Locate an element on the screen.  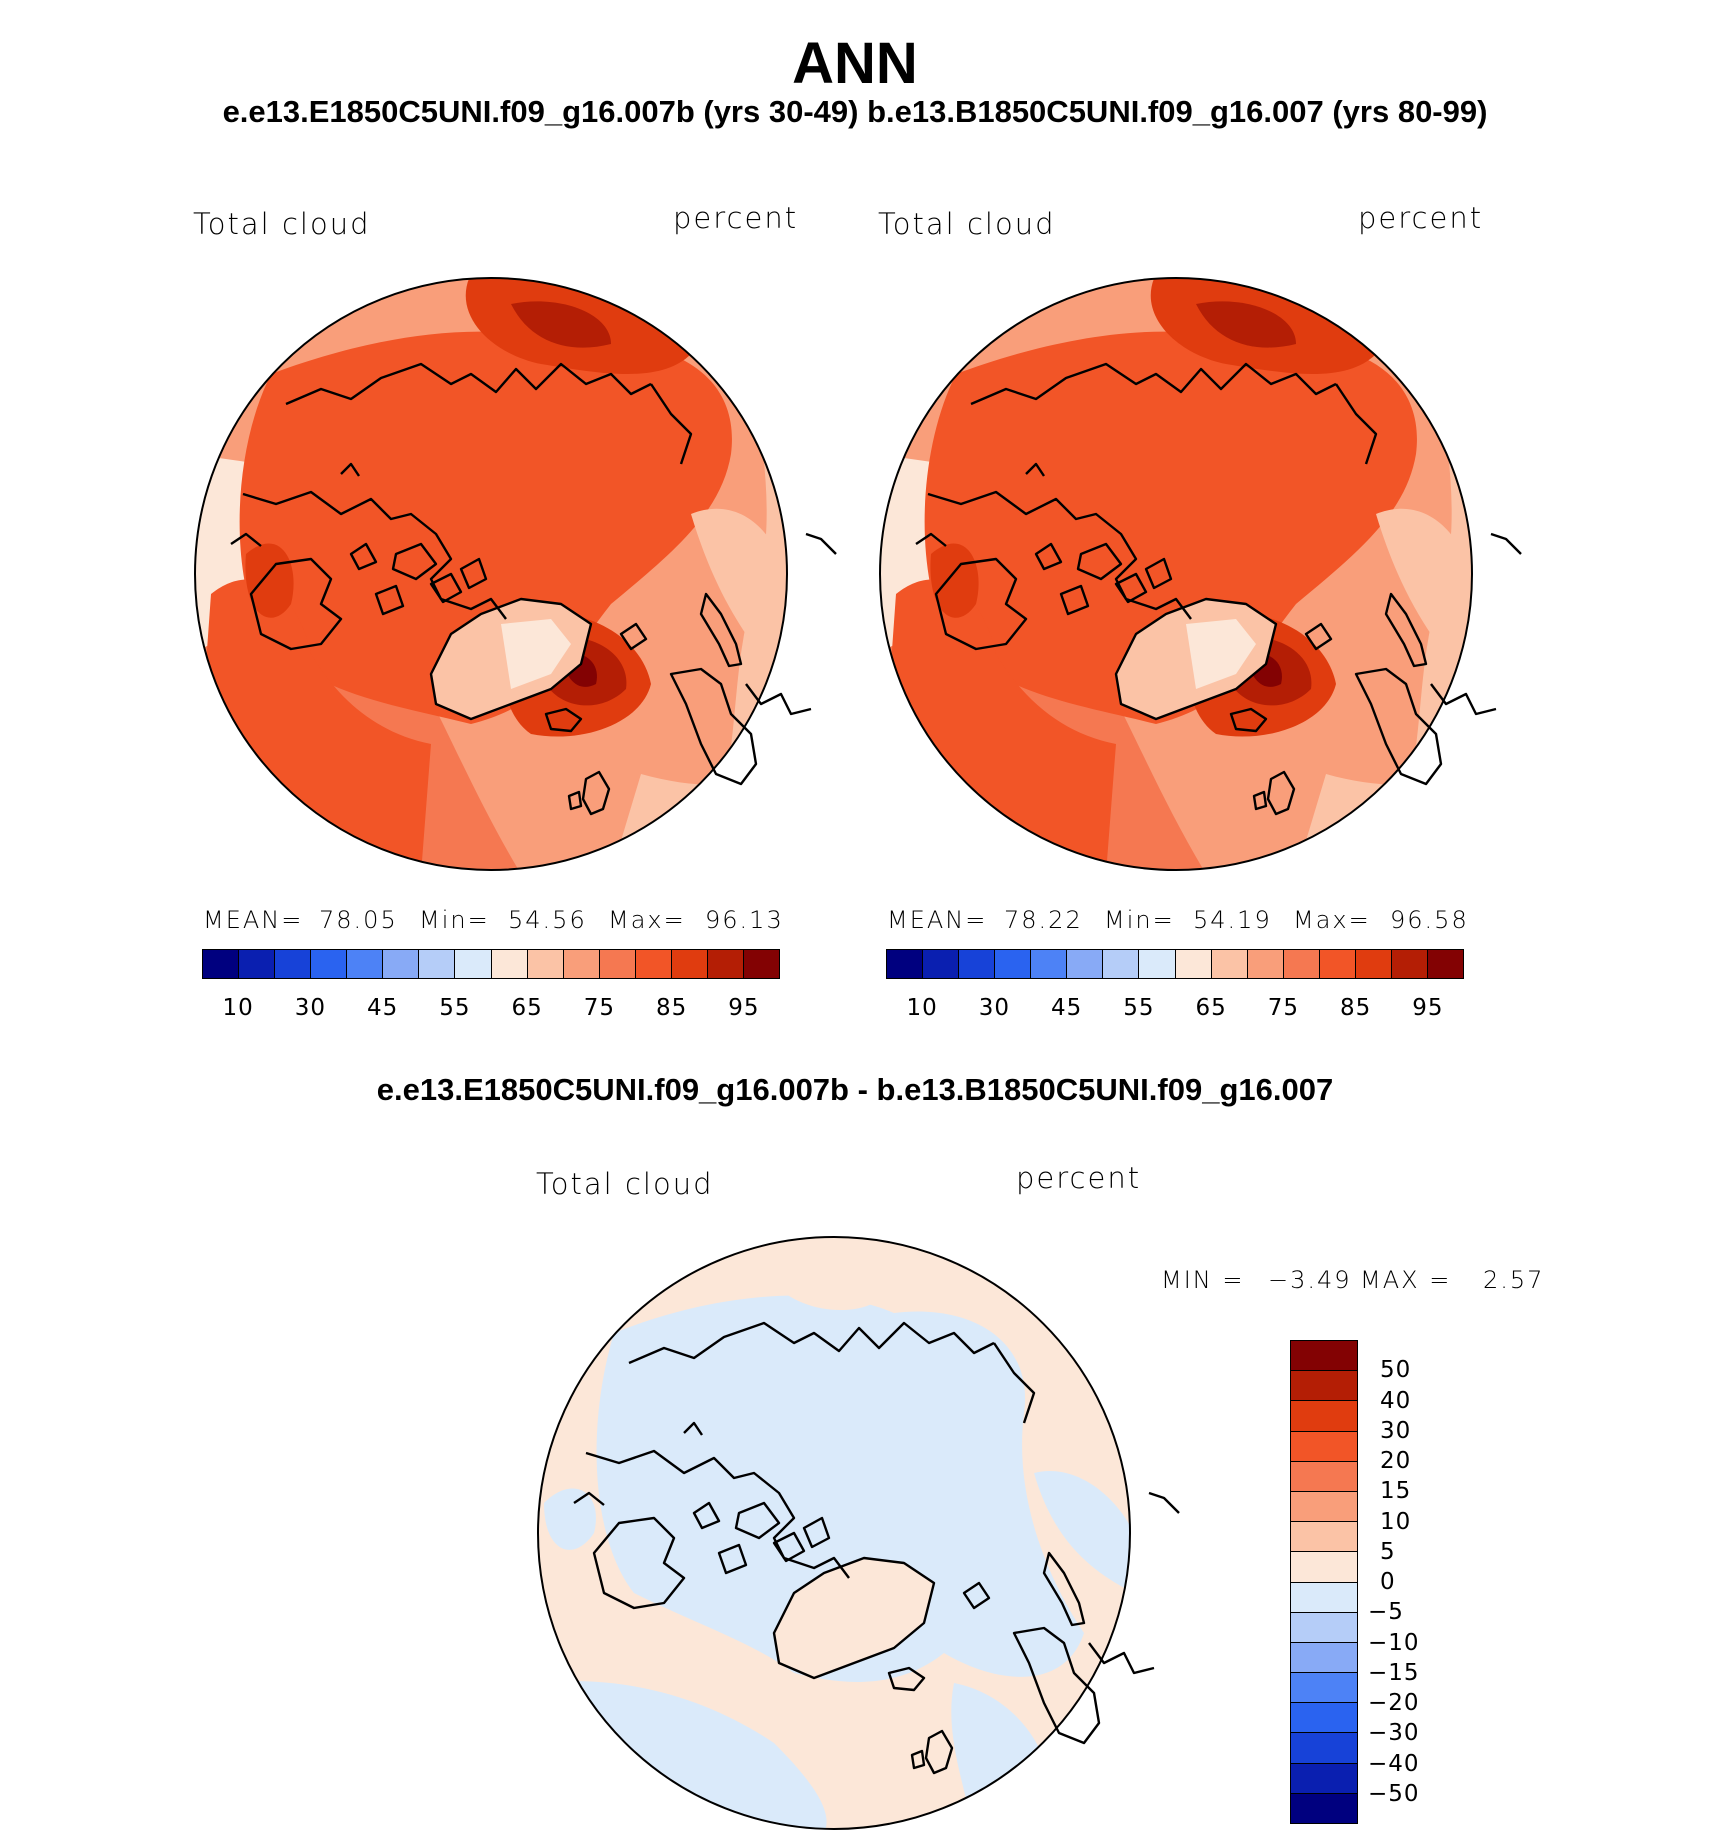
colorbar-tick-label: −40 is located at coordinates (1394, 1763).